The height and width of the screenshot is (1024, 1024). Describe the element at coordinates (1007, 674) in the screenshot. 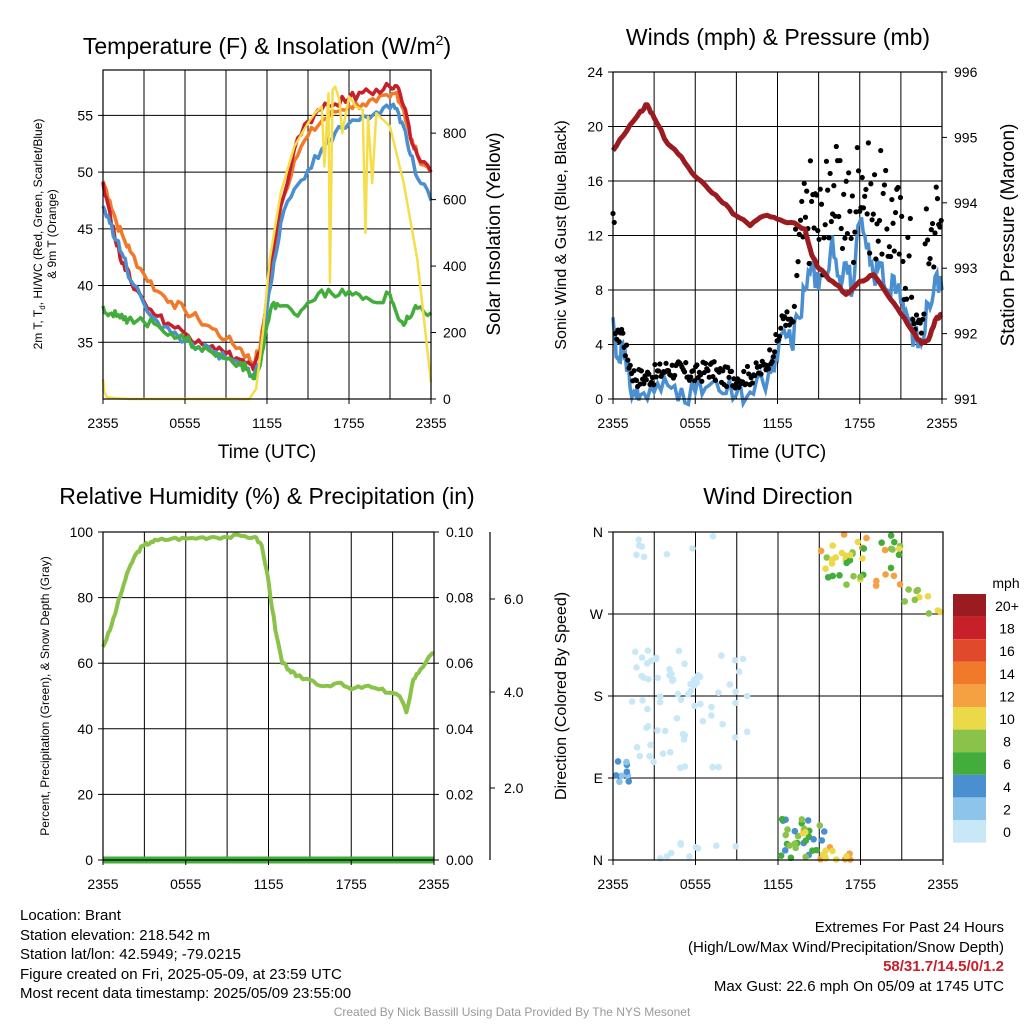

I see `colorbar-label: 14` at that location.